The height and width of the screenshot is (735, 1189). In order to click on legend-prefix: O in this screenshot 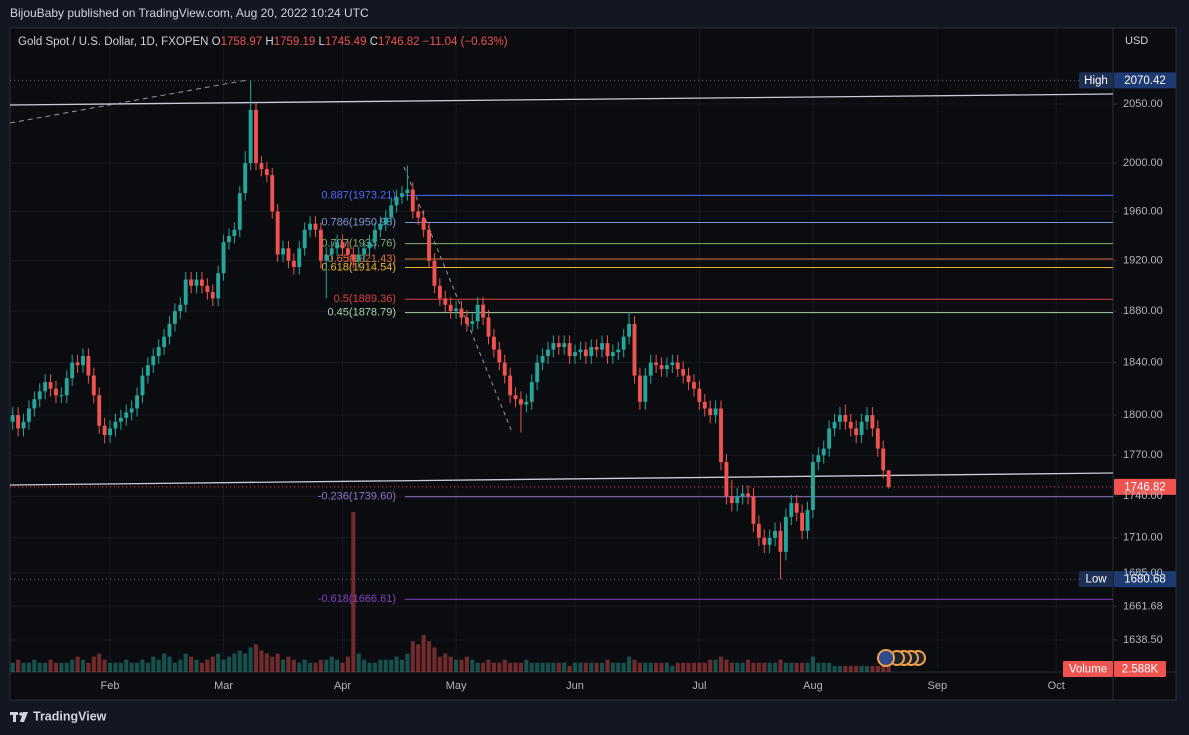, I will do `click(216, 42)`.